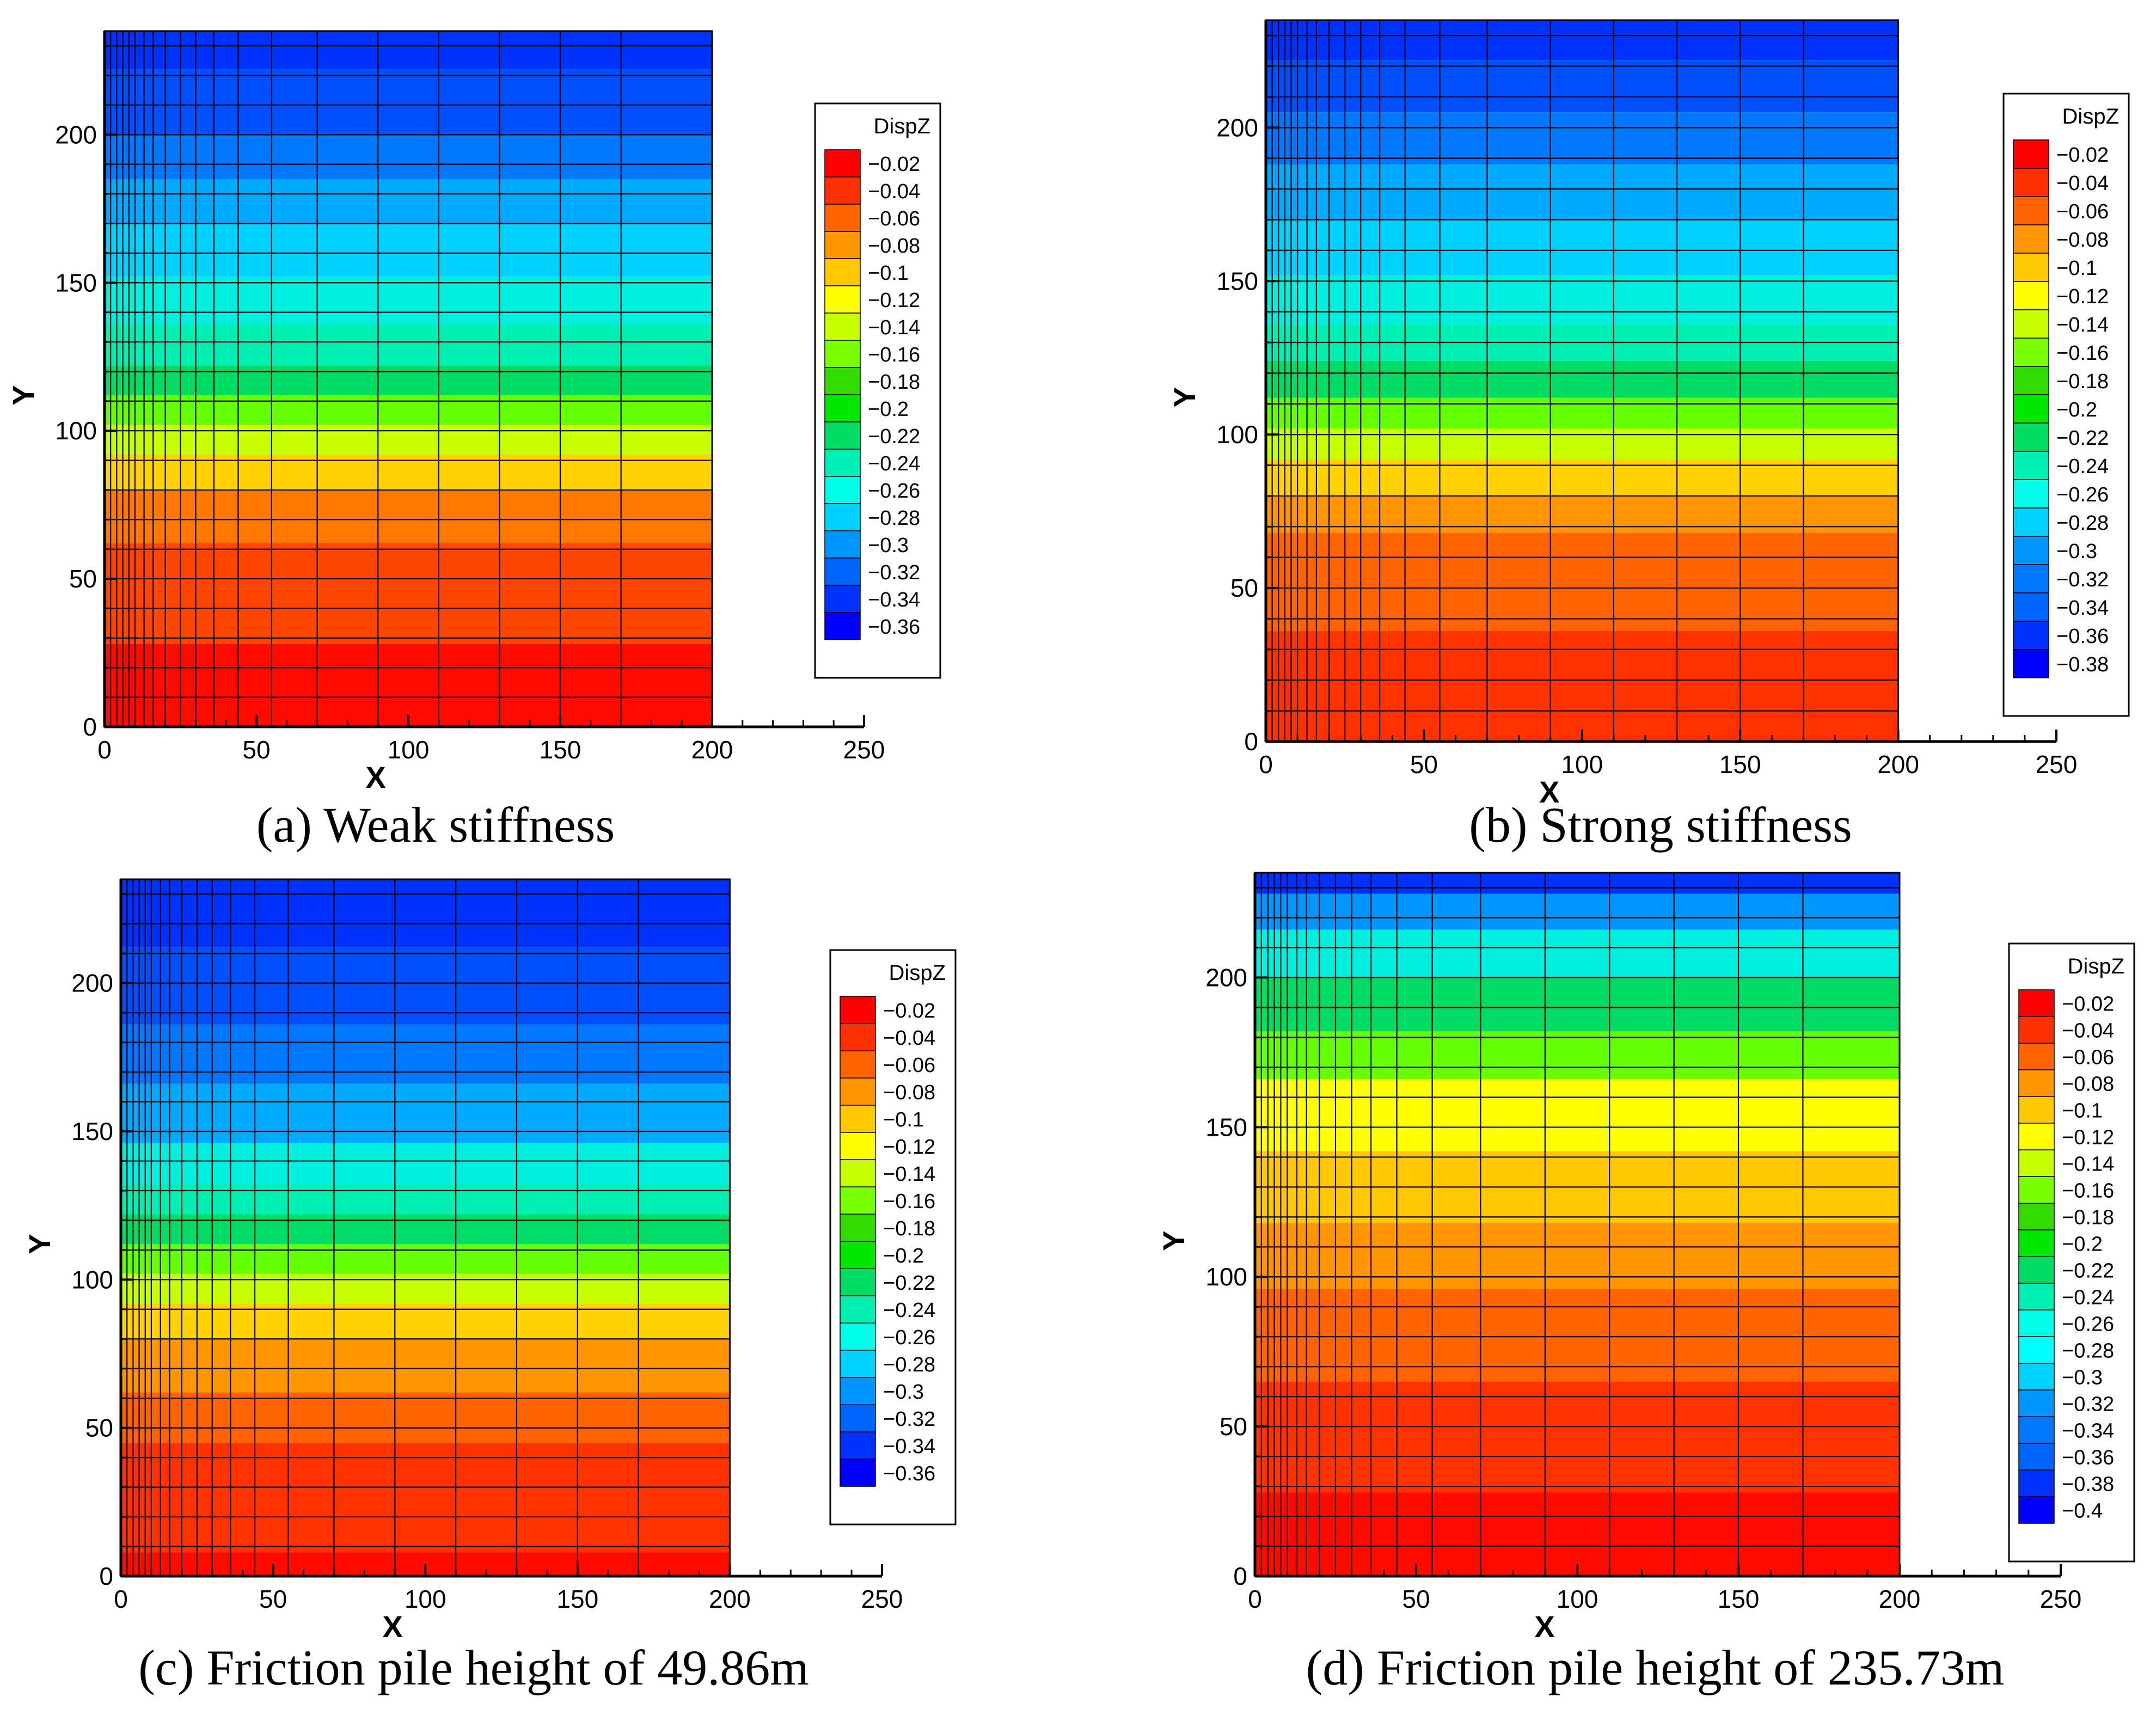 This screenshot has height=1715, width=2156. What do you see at coordinates (1660, 825) in the screenshot?
I see `caption-b: (b) Strong stiffness` at bounding box center [1660, 825].